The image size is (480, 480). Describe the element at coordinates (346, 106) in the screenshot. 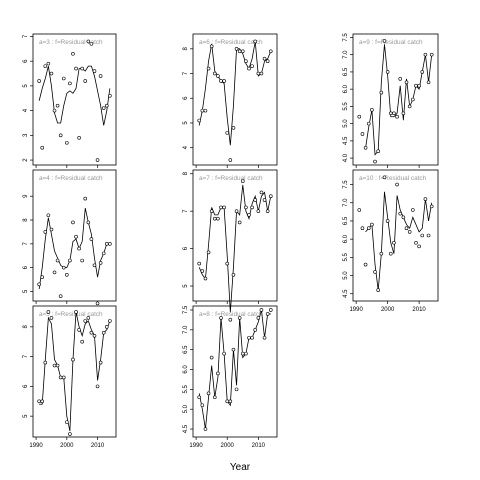

I see `y-tick-label: 5.5` at that location.